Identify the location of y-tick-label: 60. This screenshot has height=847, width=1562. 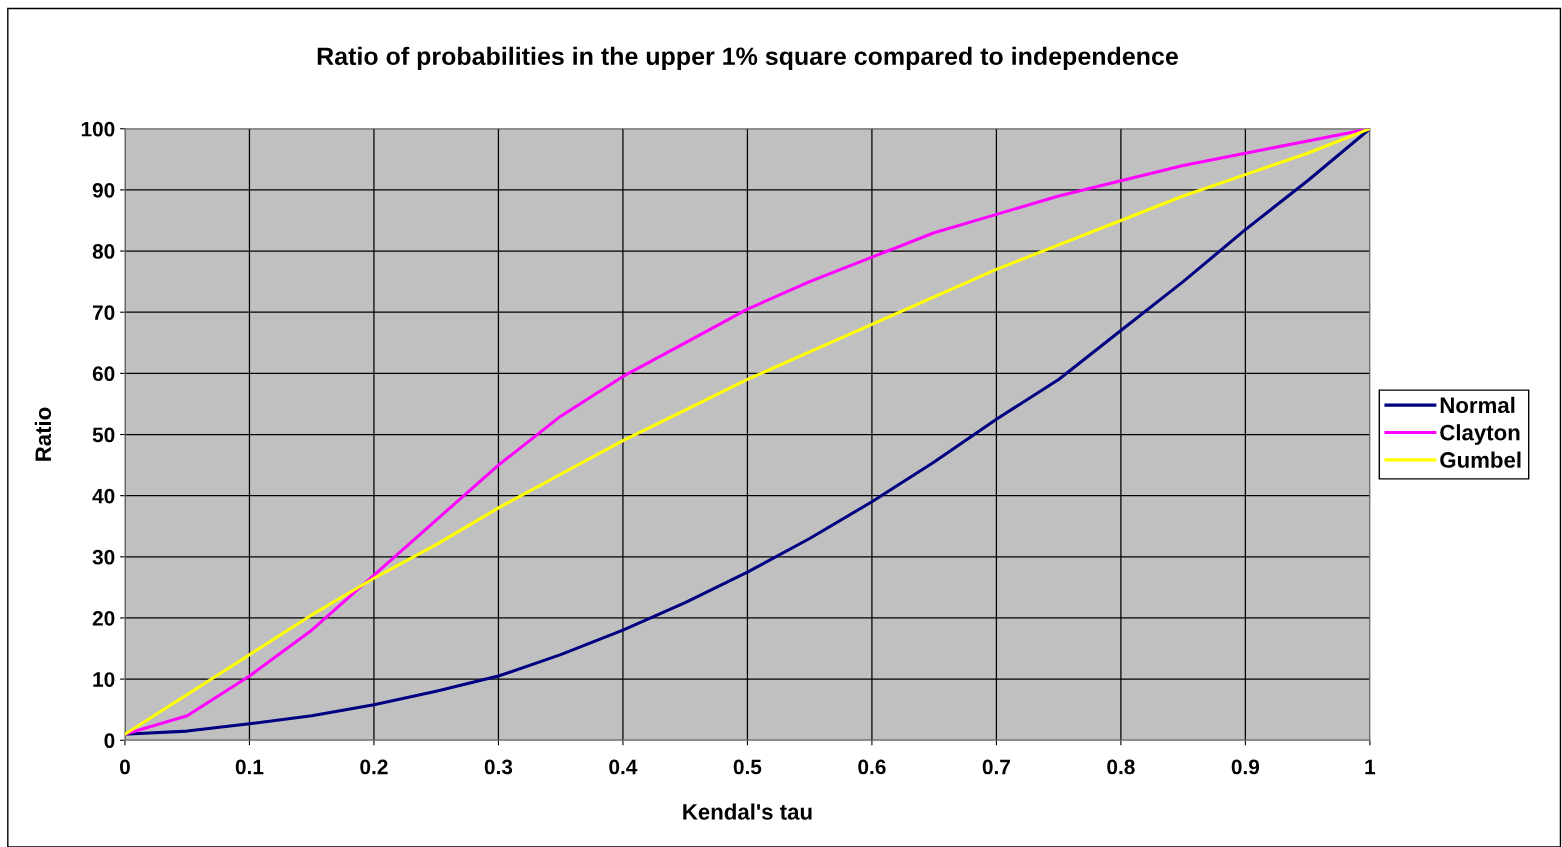
(103, 374).